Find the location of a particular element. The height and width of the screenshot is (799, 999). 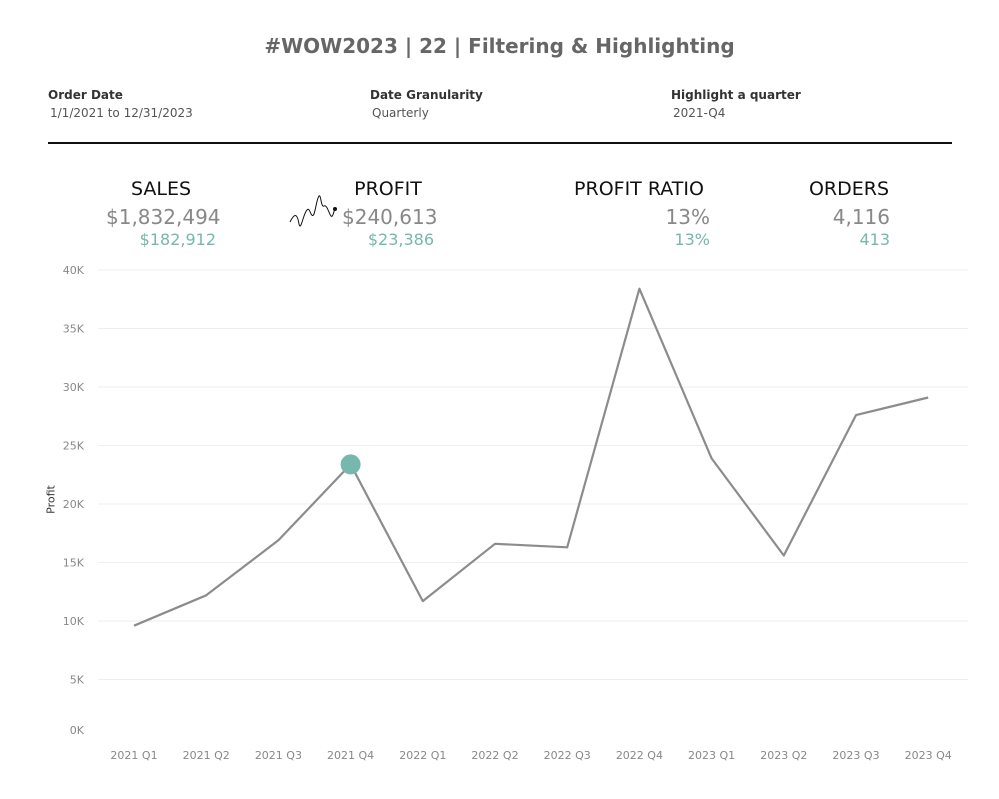

order-date-filter: Order Date 1/1/2021 to 12/31/2023 is located at coordinates (120, 104).